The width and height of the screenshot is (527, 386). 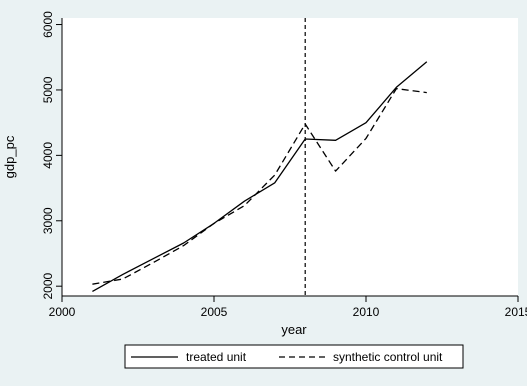 I want to click on y-ticks: 2000 3000 4000 5000 6000, so click(x=51, y=155).